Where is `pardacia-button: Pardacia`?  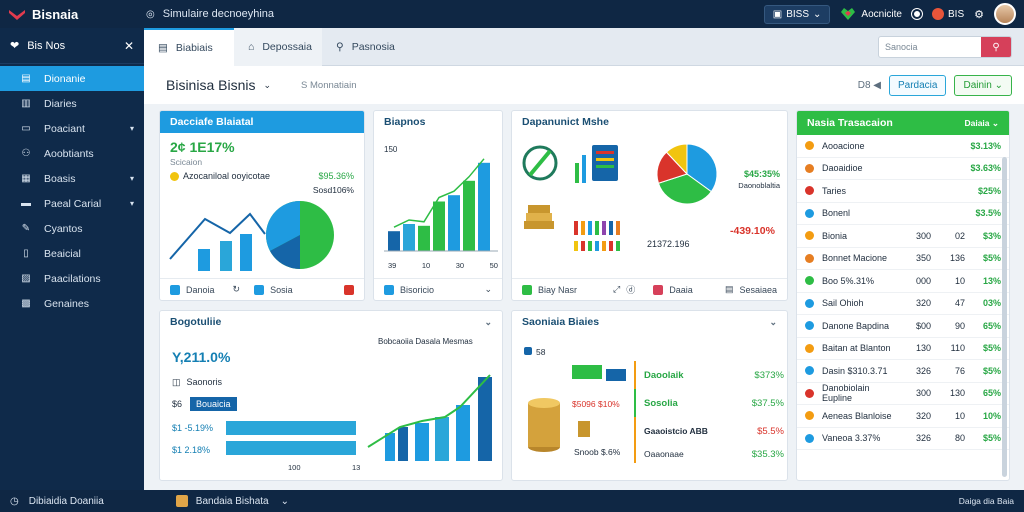
pardacia-button: Pardacia is located at coordinates (918, 85).